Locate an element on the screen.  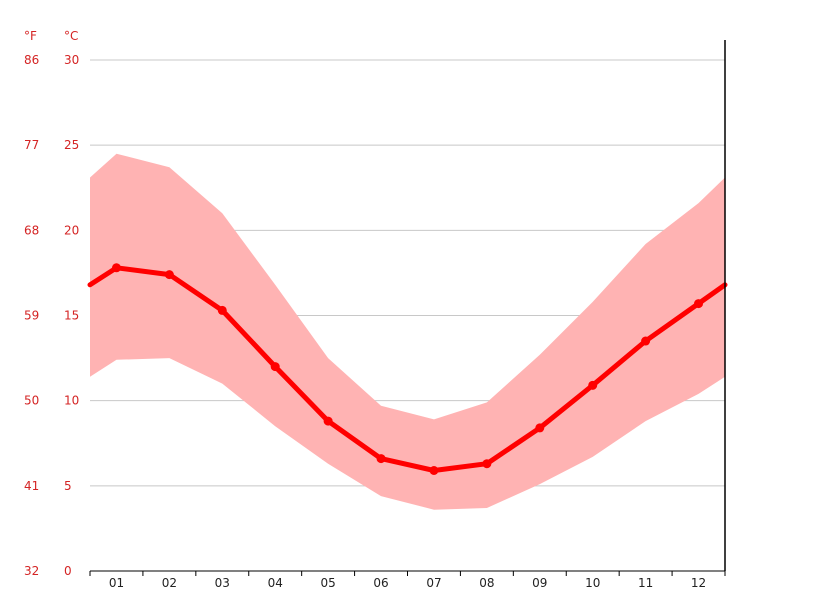
fahrenheit-unit-label: °F is located at coordinates (30, 36).